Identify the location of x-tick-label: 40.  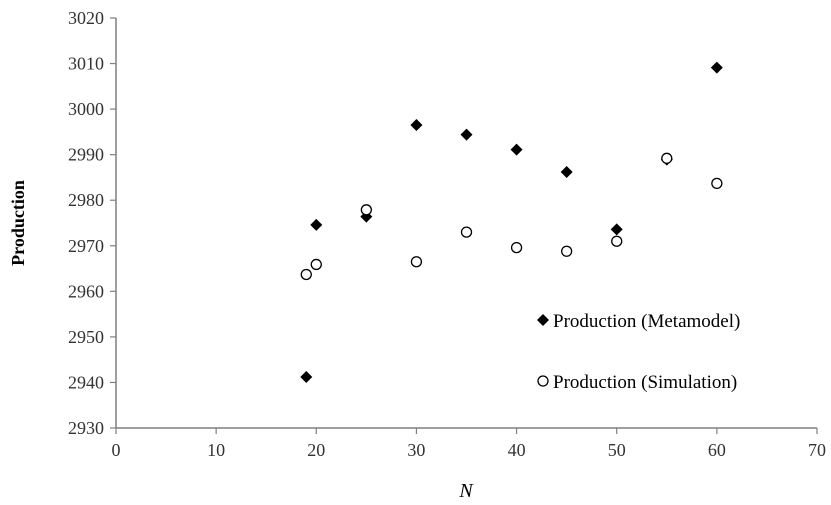
(517, 450).